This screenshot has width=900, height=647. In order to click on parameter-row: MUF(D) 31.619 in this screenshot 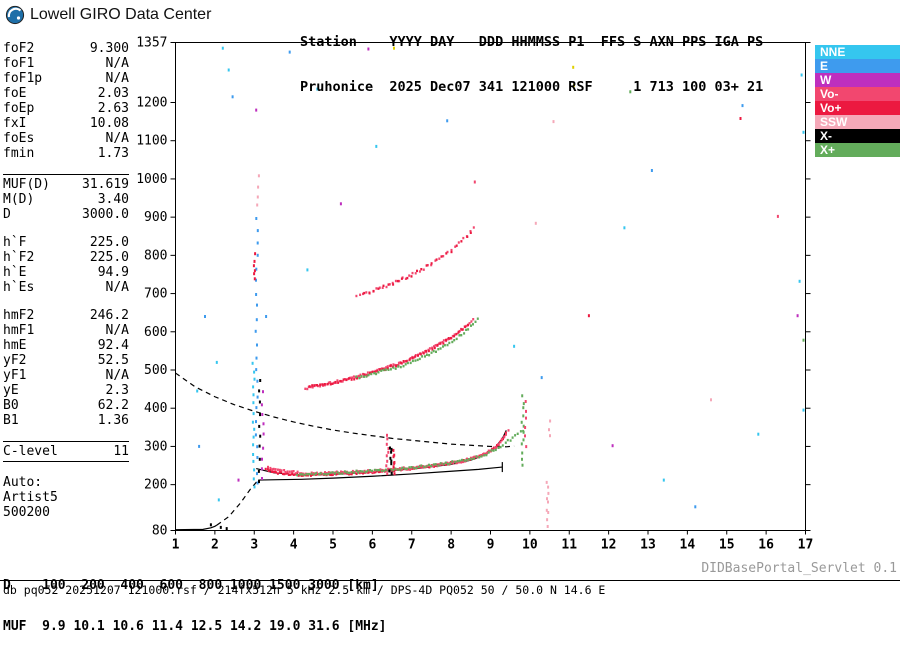, I will do `click(66, 184)`.